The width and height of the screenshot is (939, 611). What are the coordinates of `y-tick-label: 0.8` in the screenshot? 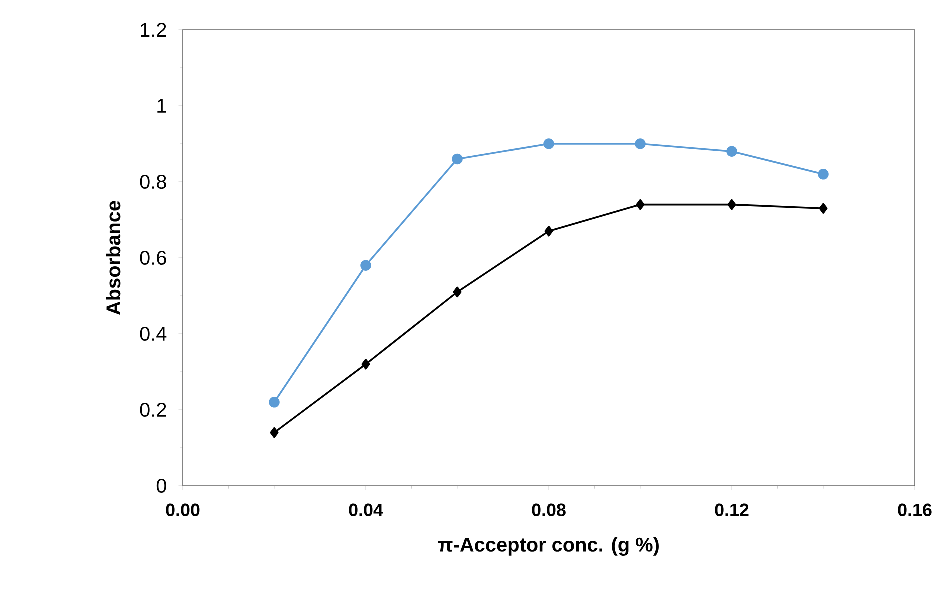 It's located at (153, 182).